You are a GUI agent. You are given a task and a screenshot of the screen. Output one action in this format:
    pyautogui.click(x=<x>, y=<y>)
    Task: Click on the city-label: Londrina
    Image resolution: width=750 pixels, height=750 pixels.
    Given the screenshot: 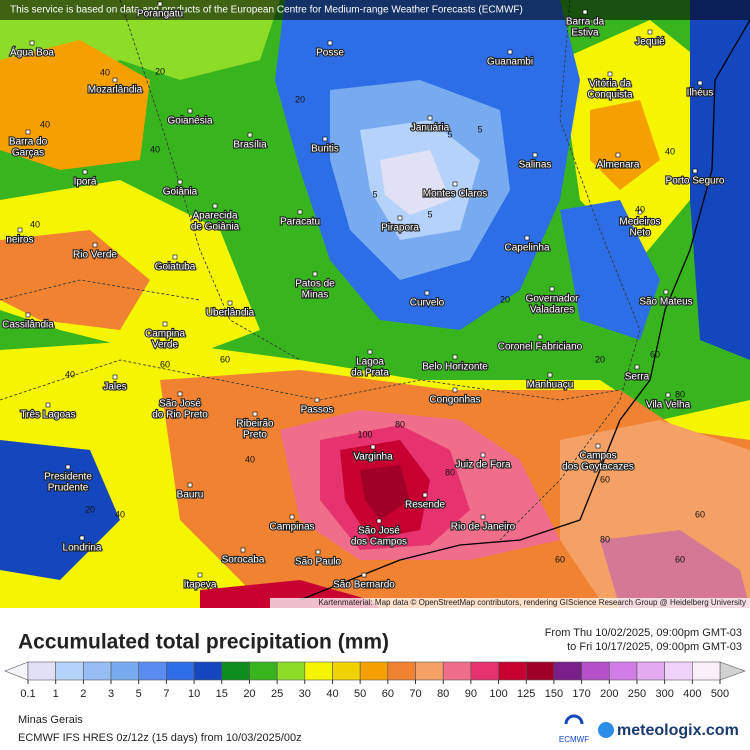 What is the action you would take?
    pyautogui.click(x=82, y=548)
    